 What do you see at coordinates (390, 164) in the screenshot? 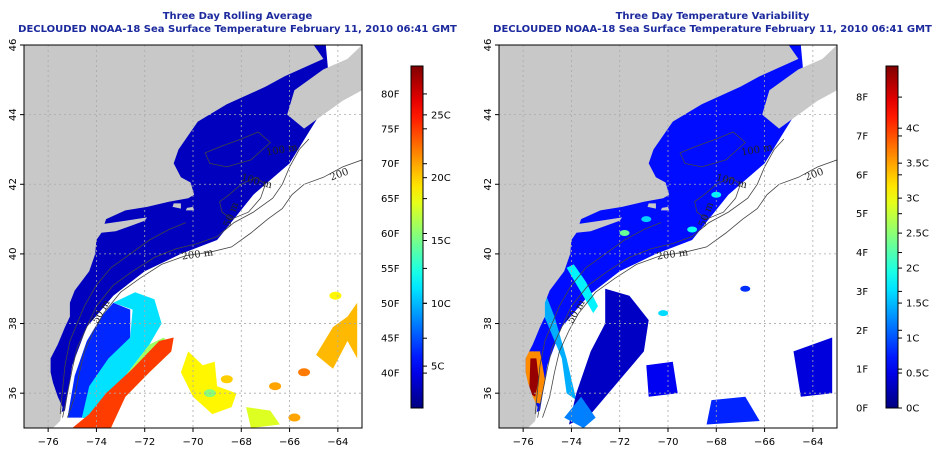
I see `colorbar-label-f: 70F` at bounding box center [390, 164].